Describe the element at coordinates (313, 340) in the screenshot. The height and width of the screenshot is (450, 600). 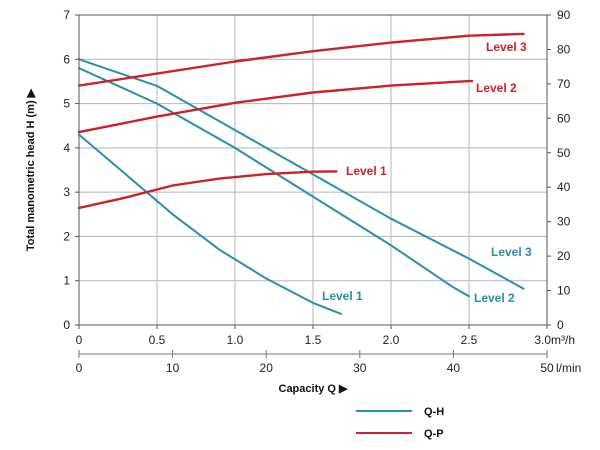
I see `bottom-tick-label: 1.5` at that location.